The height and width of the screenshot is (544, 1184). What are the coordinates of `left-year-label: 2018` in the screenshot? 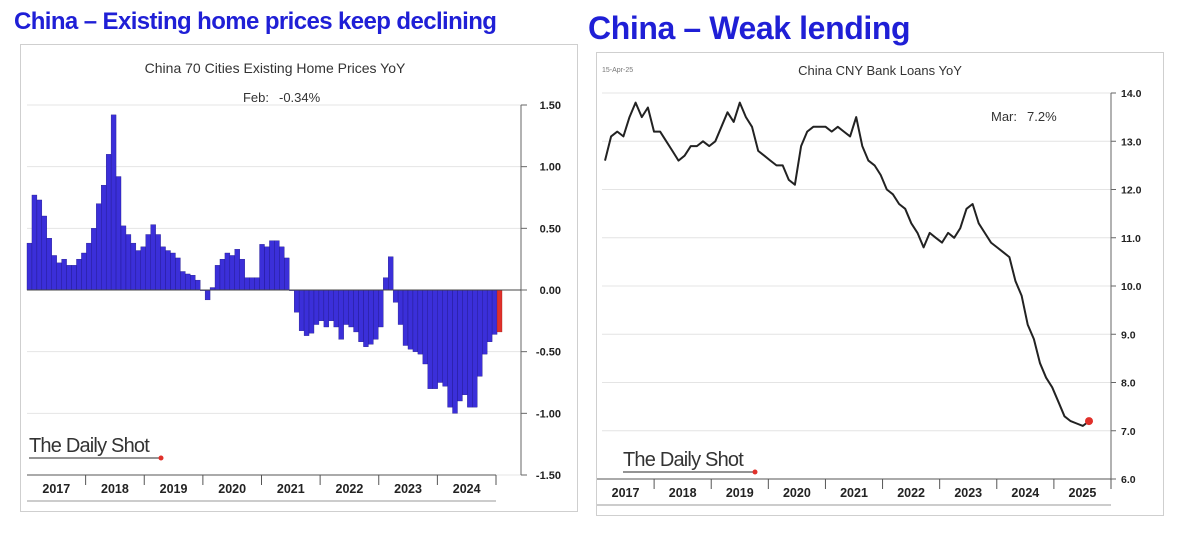 It's located at (115, 489).